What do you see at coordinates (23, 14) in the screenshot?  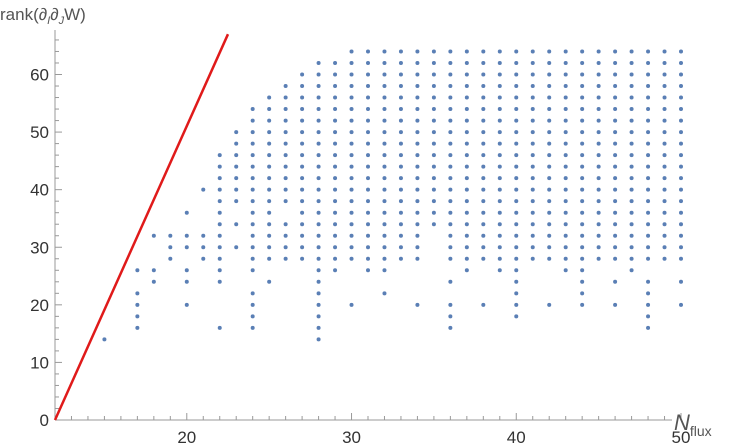 I see `y-axis-title-prefix: rank(∂` at bounding box center [23, 14].